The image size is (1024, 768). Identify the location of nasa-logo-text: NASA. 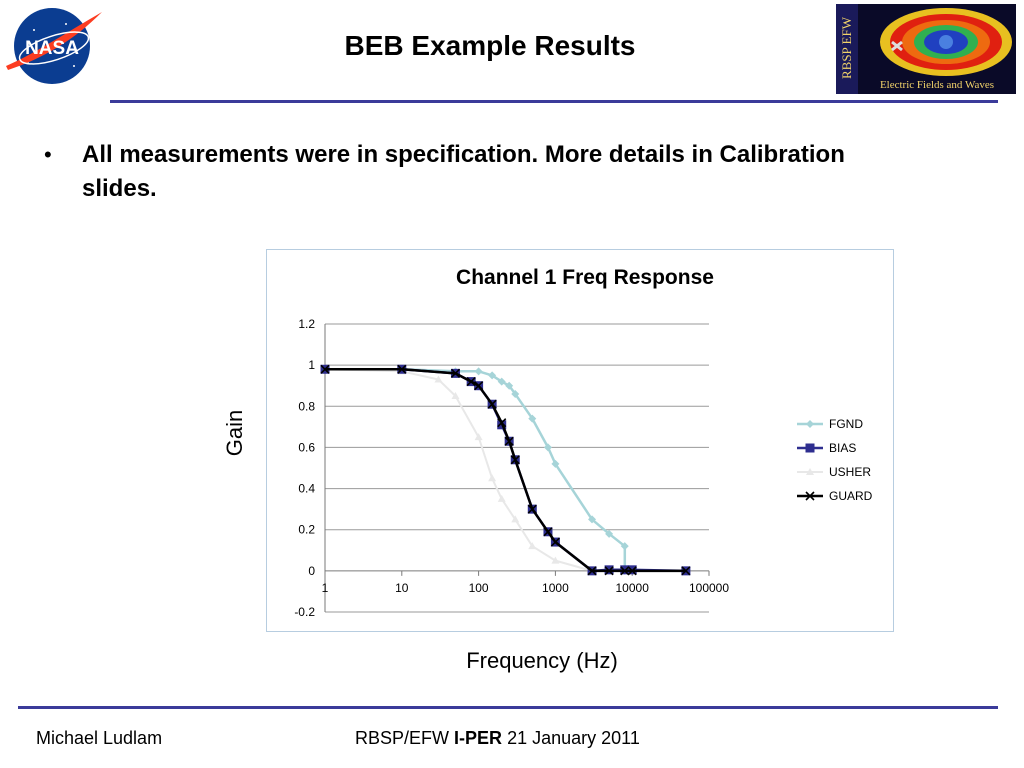
(52, 48).